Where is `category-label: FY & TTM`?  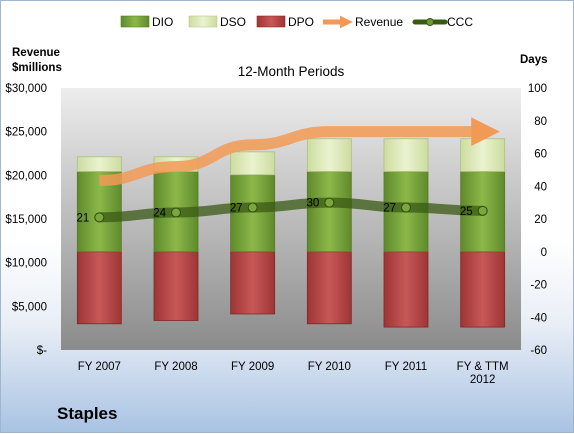 category-label: FY & TTM is located at coordinates (483, 367).